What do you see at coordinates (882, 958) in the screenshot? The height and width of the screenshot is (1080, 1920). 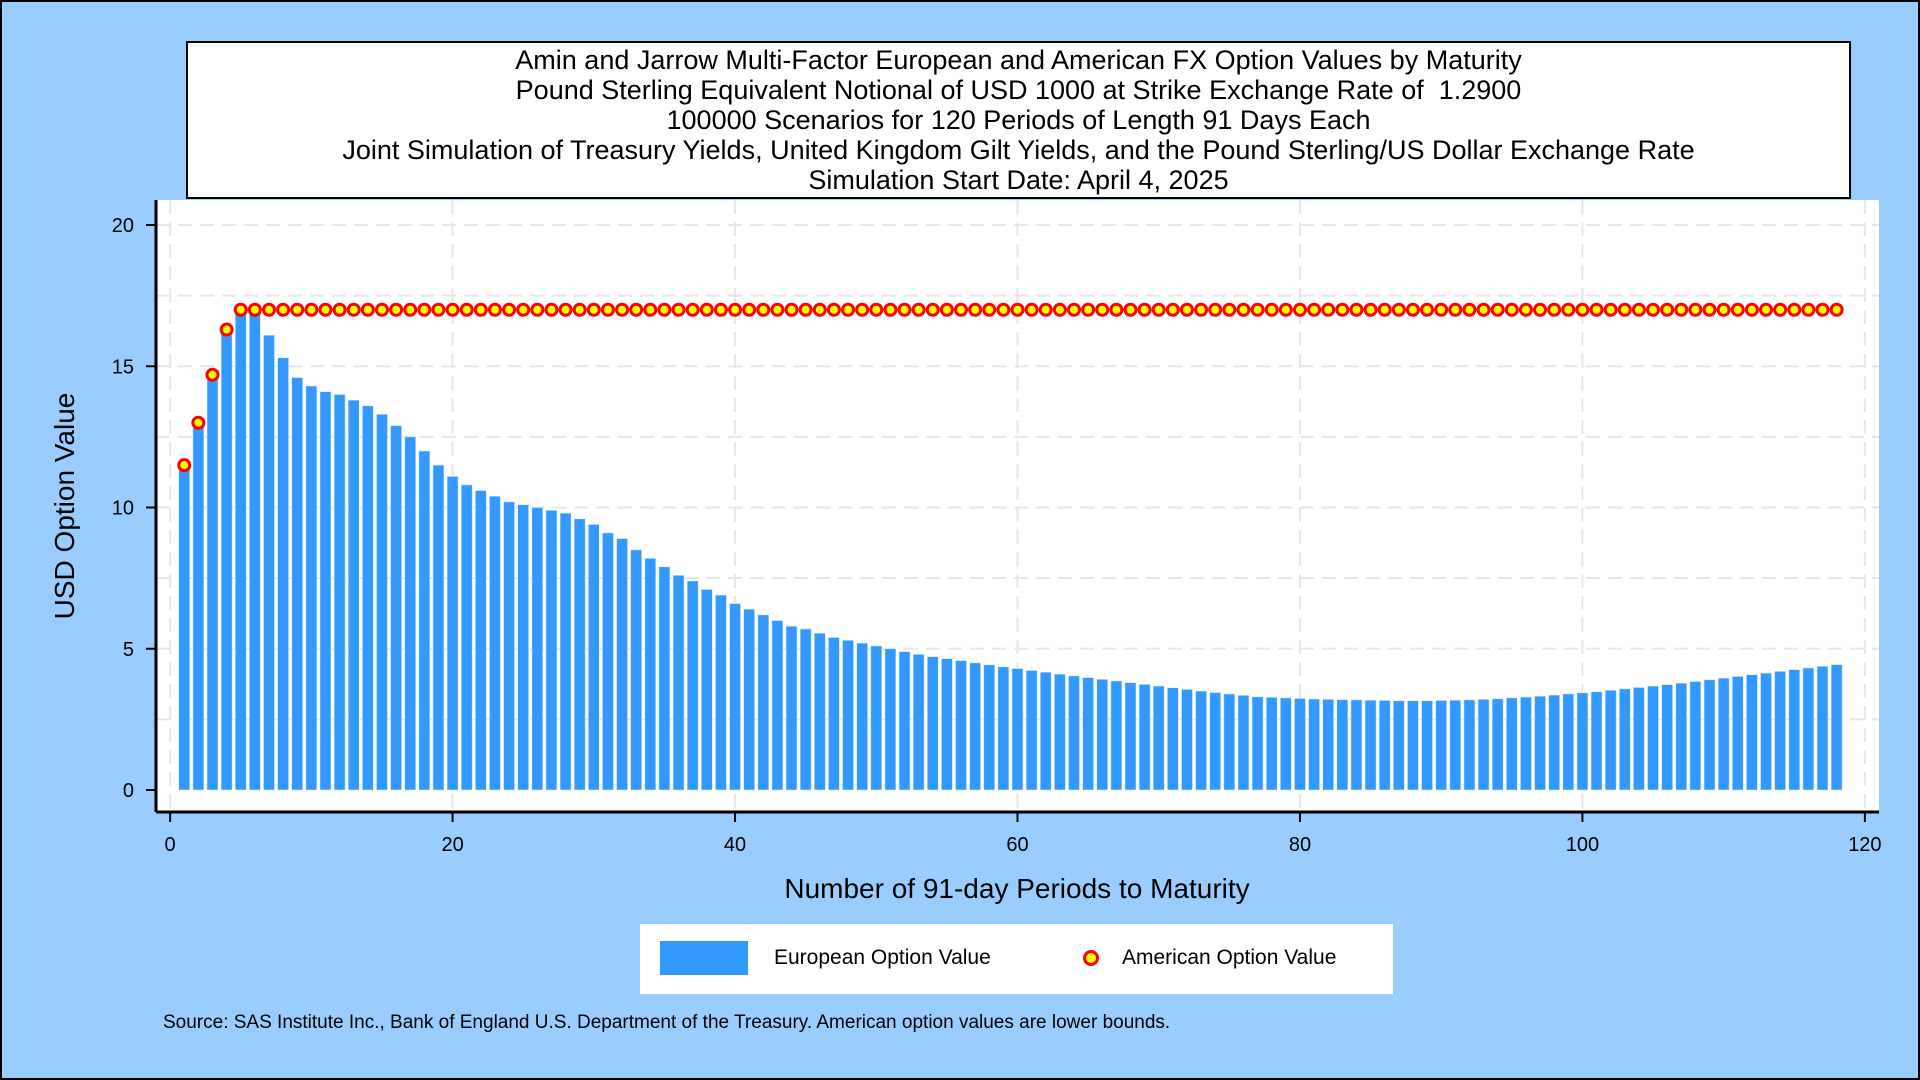 I see `legend-european-label: European Option Value` at bounding box center [882, 958].